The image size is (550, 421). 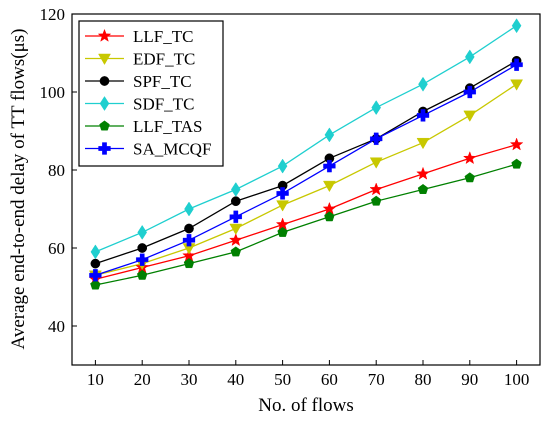 What do you see at coordinates (18, 189) in the screenshot?
I see `y-axis-label: Average end-to-end delay of TT flows(μs)` at bounding box center [18, 189].